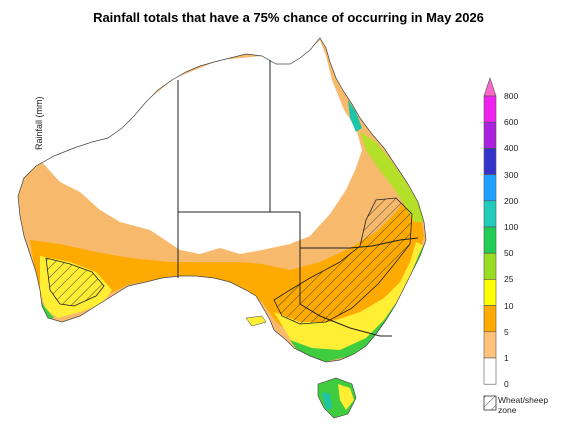 The image size is (577, 424). Describe the element at coordinates (327, 401) in the screenshot. I see `tasmania-teal-region` at that location.